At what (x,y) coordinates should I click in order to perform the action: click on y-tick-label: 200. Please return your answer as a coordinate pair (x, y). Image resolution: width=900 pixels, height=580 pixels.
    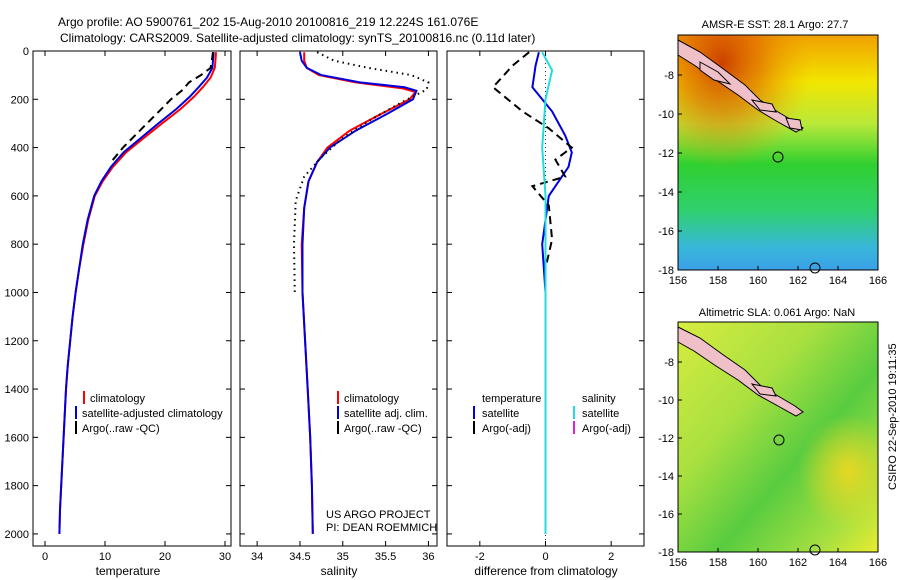
    Looking at the image, I should click on (20, 100).